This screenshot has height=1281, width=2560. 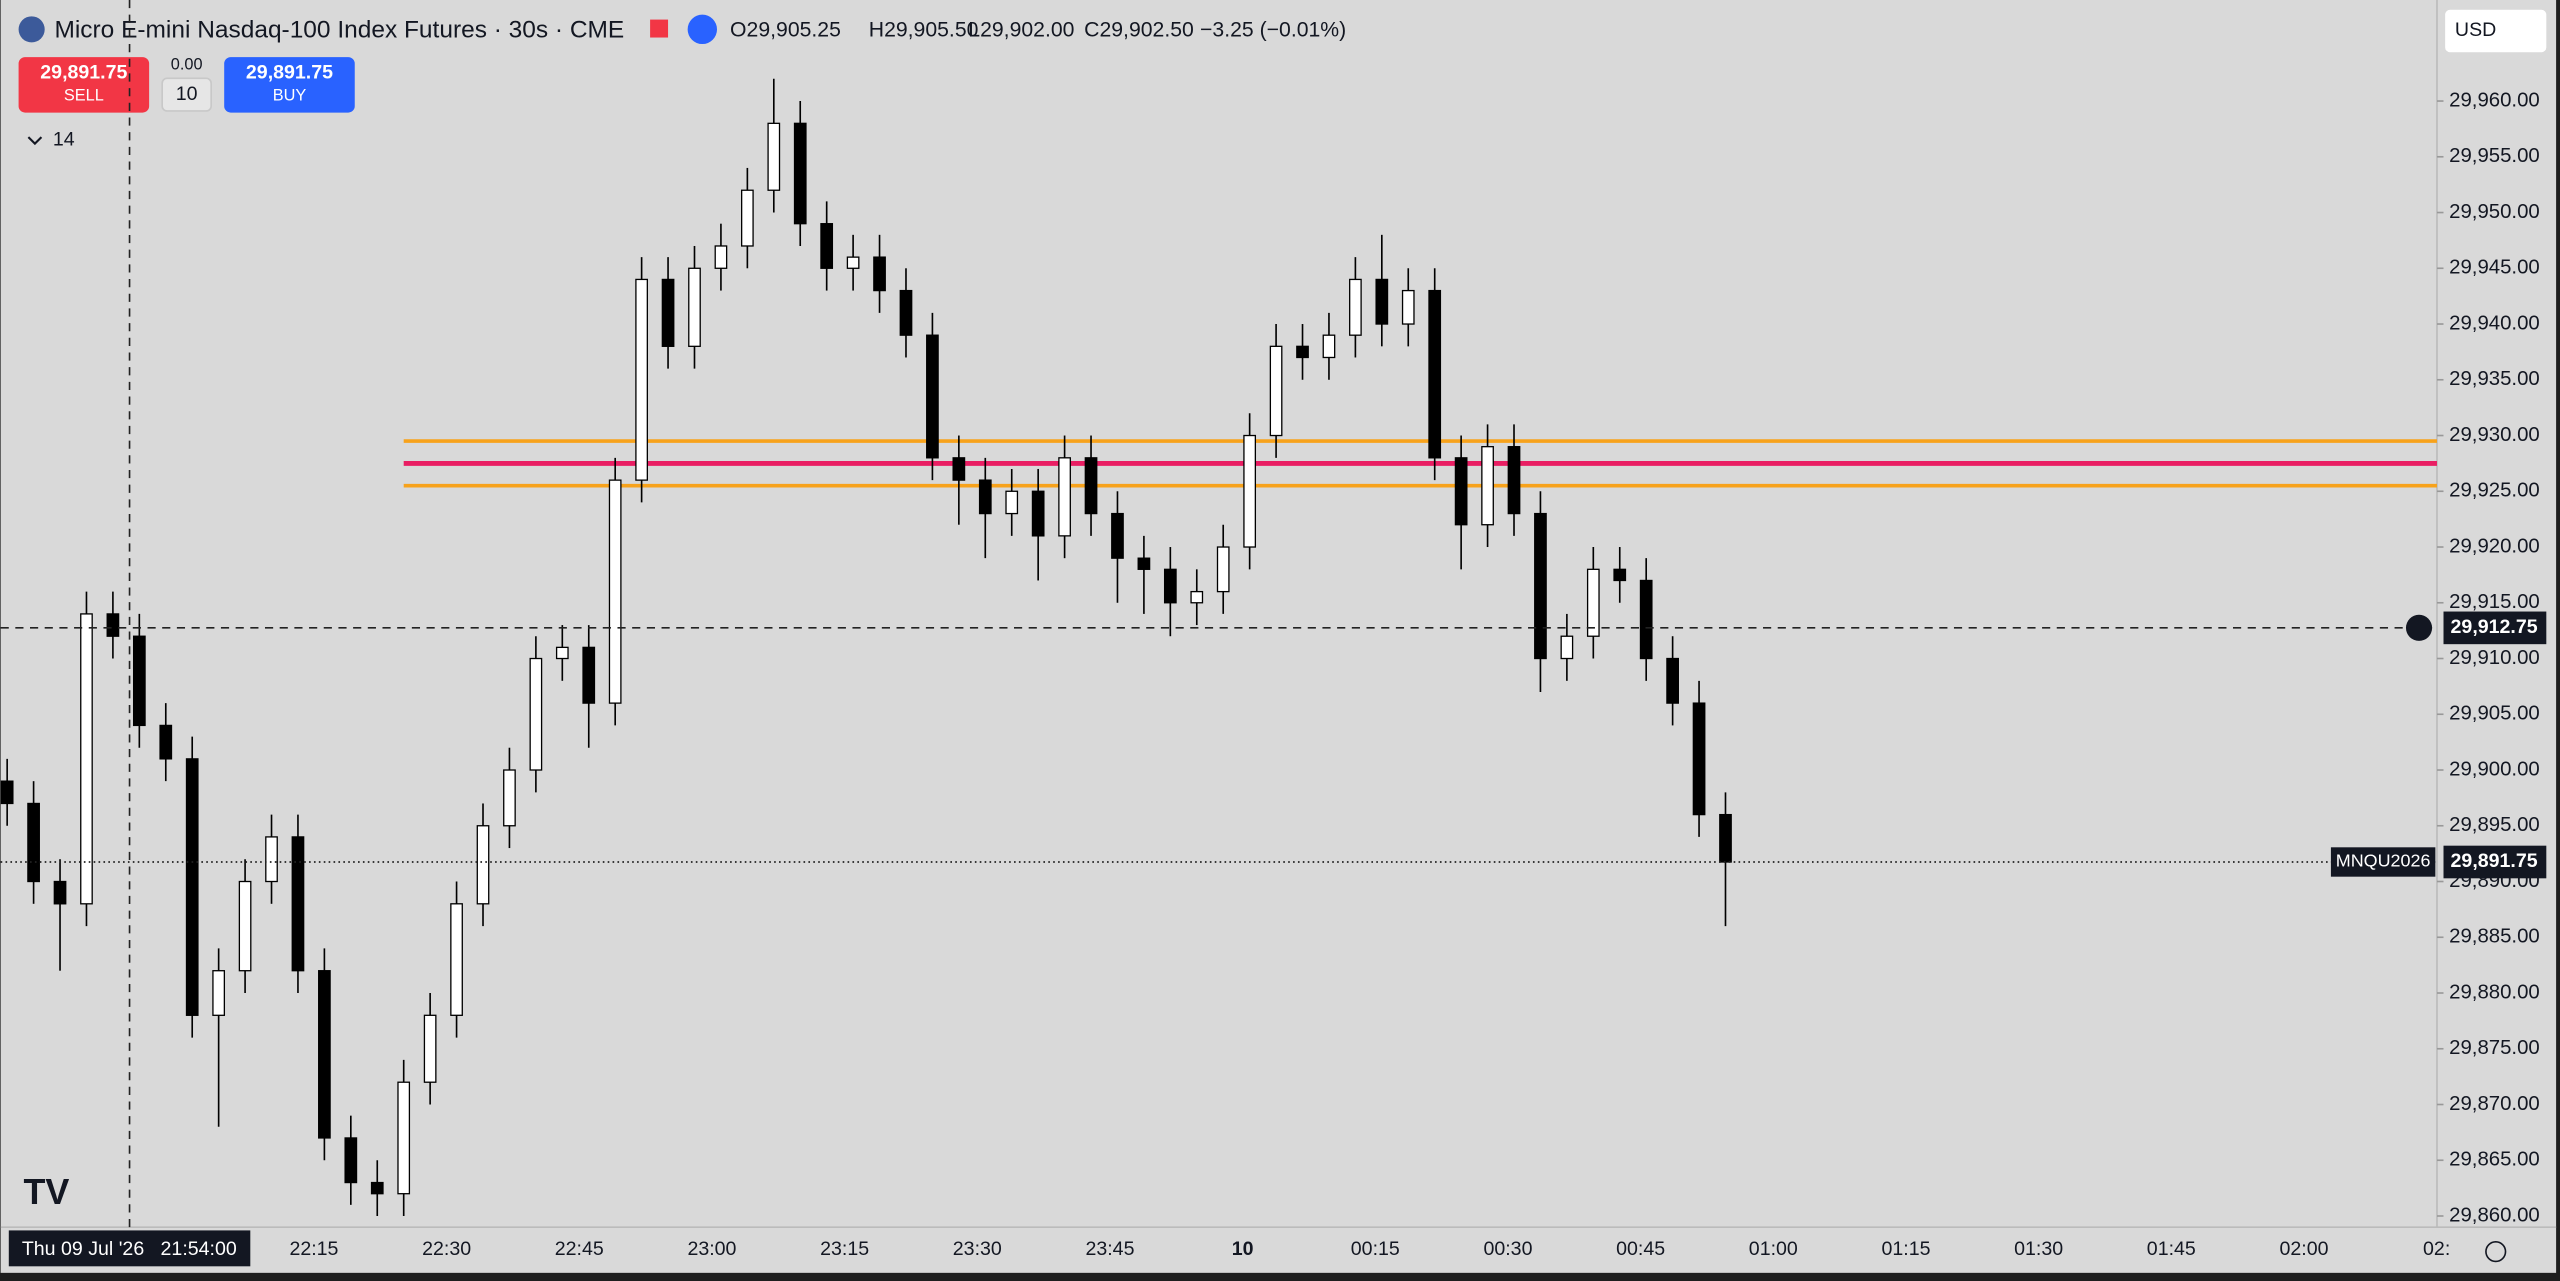 I want to click on crosshair-price: 29,912.75, so click(x=2494, y=627).